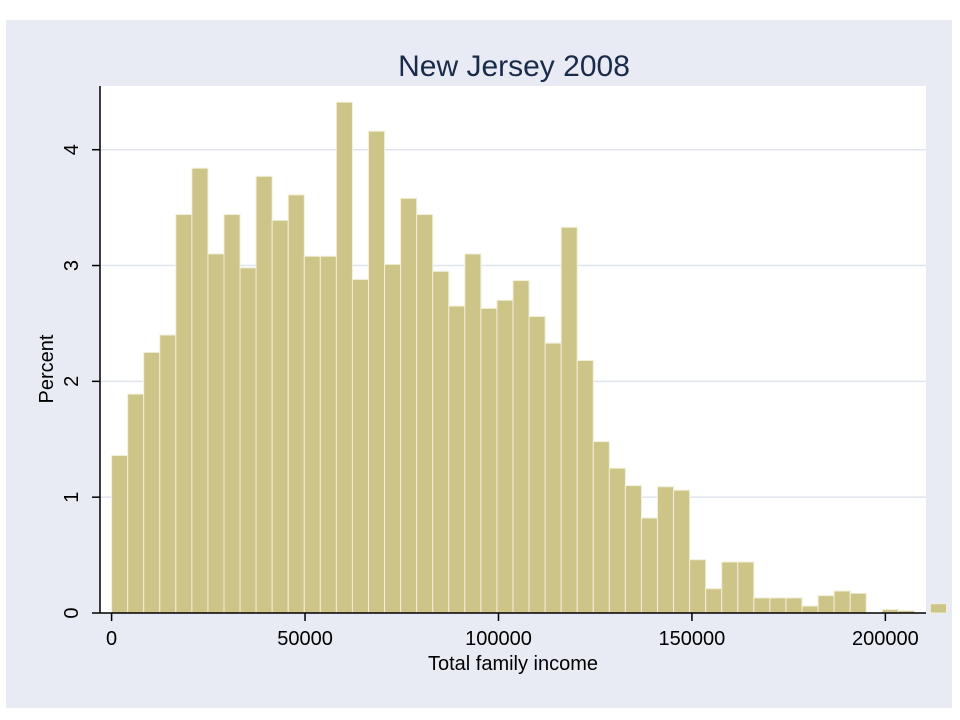  I want to click on y-tick-label: 1, so click(72, 497).